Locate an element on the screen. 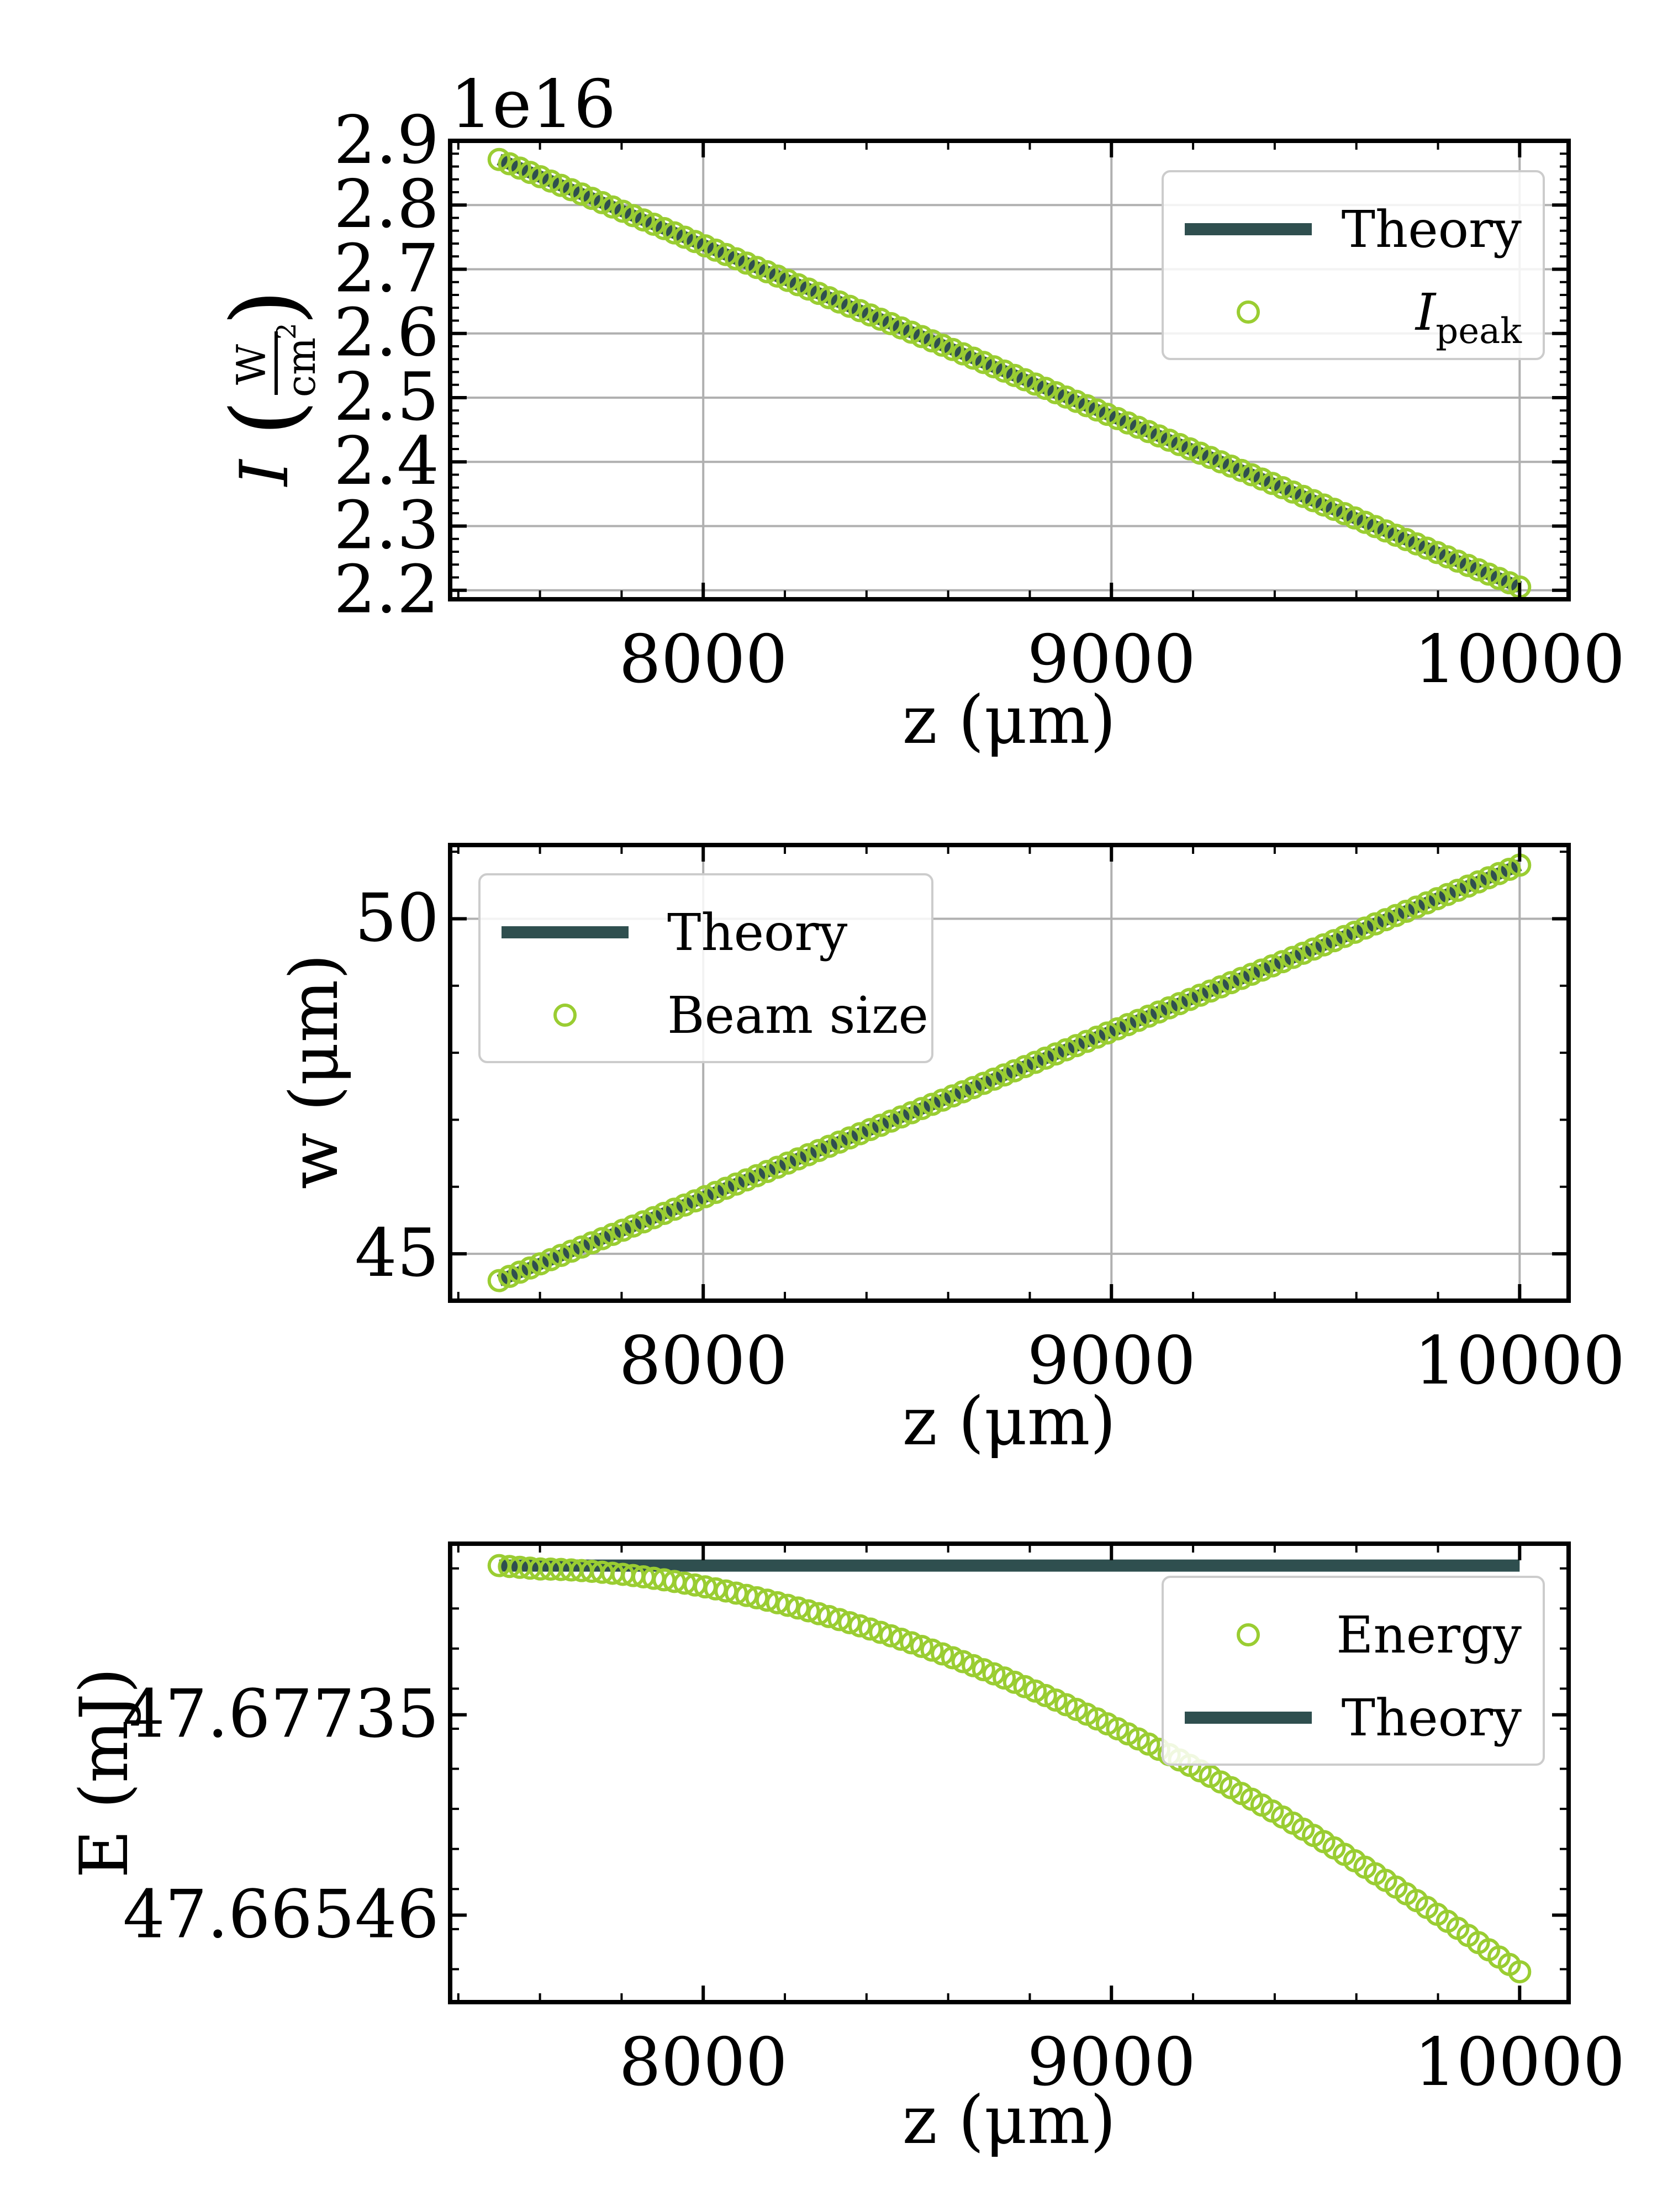 This screenshot has height=2212, width=1657. intensity-offset-label: 1e16 is located at coordinates (533, 104).